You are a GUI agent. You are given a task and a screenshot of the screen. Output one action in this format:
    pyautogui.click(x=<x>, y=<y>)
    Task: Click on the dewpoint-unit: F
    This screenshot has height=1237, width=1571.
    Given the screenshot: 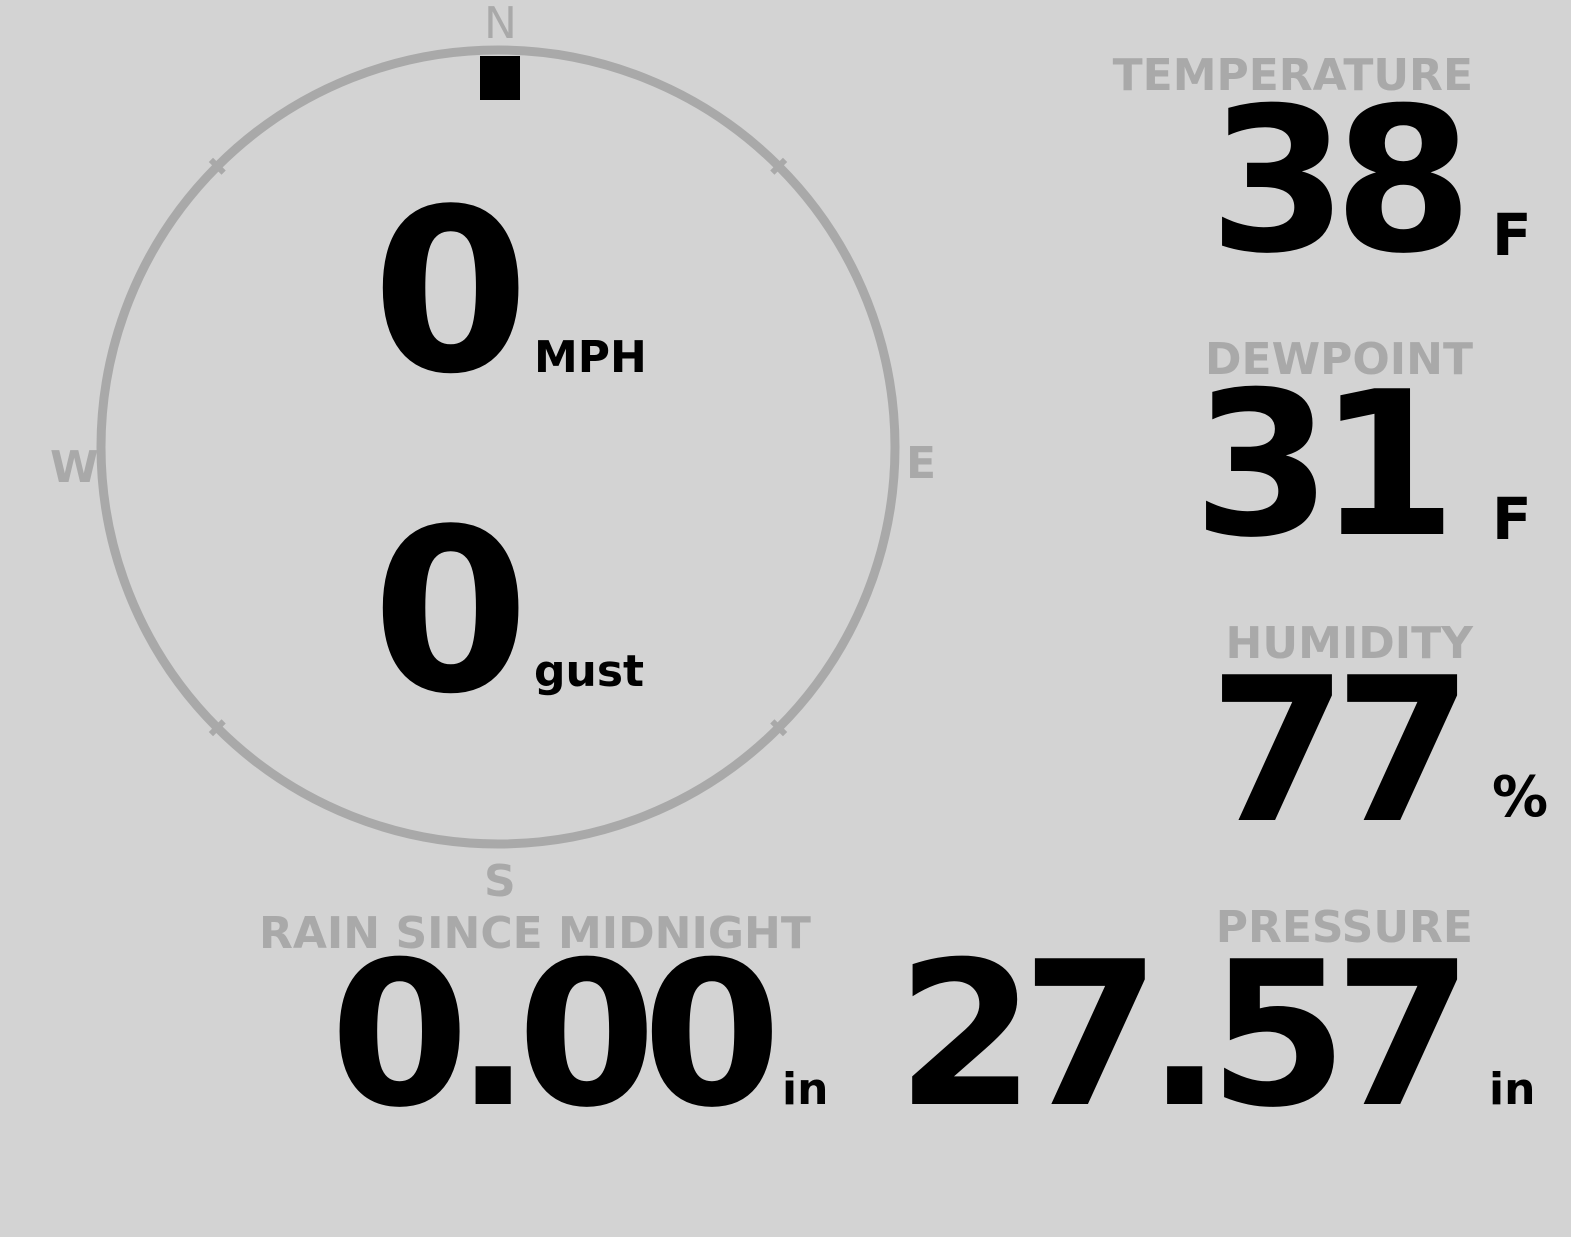 What is the action you would take?
    pyautogui.click(x=1512, y=519)
    